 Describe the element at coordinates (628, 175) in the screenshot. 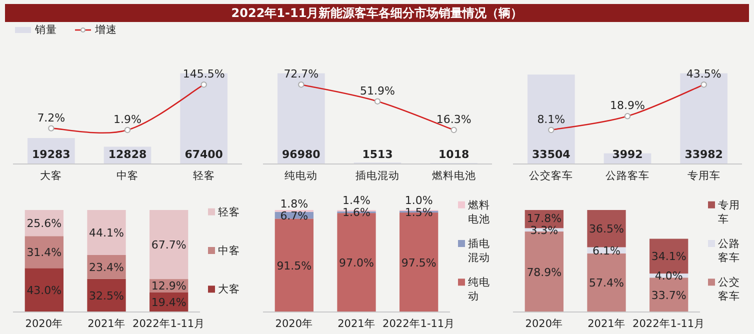

I see `x-tick-label: 公路客车` at that location.